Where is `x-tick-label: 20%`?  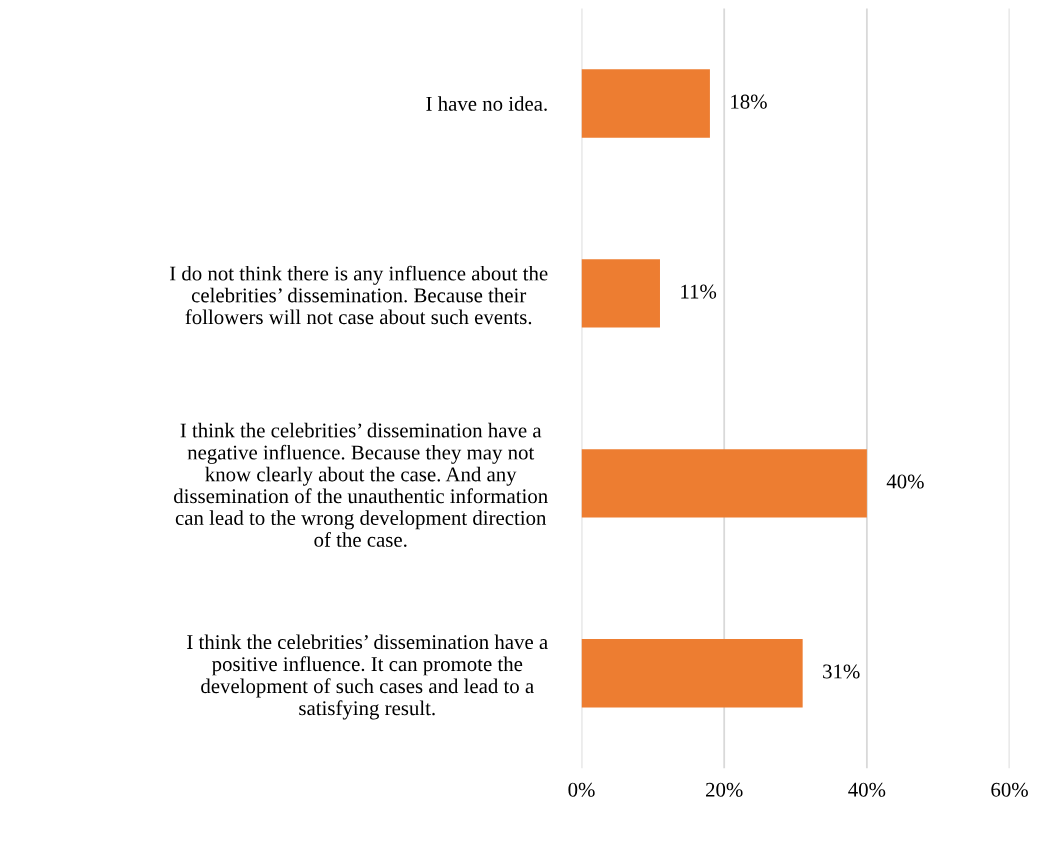 x-tick-label: 20% is located at coordinates (724, 789).